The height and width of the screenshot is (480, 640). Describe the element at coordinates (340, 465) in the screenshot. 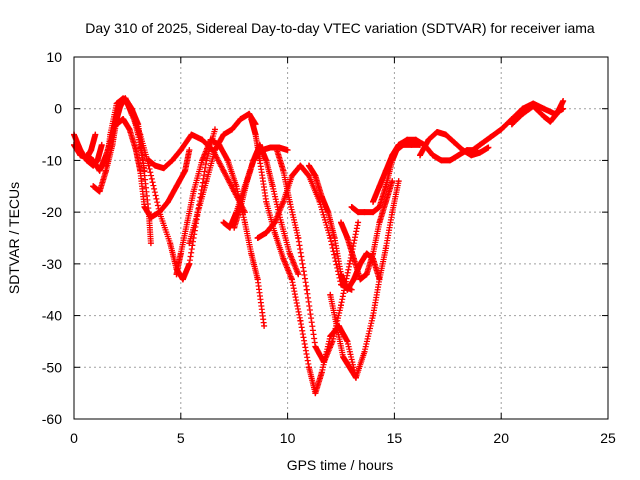

I see `x-axis-label: GPS time / hours` at that location.